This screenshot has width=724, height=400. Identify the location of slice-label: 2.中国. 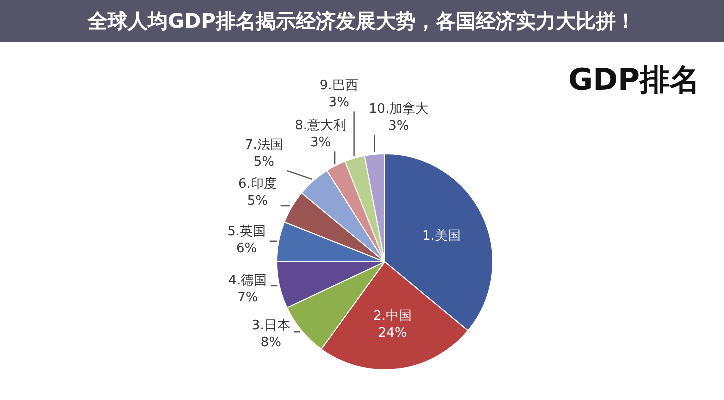
(393, 316).